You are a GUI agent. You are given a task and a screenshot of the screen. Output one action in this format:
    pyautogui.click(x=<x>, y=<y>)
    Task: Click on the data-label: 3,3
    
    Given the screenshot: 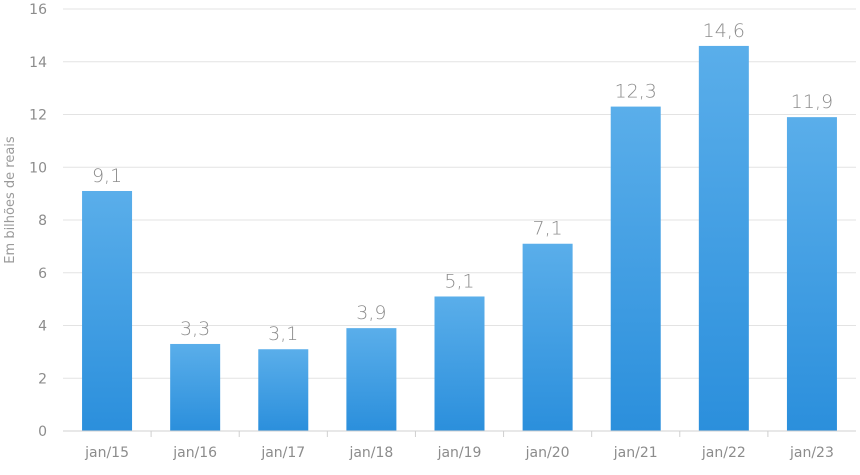 What is the action you would take?
    pyautogui.click(x=195, y=329)
    